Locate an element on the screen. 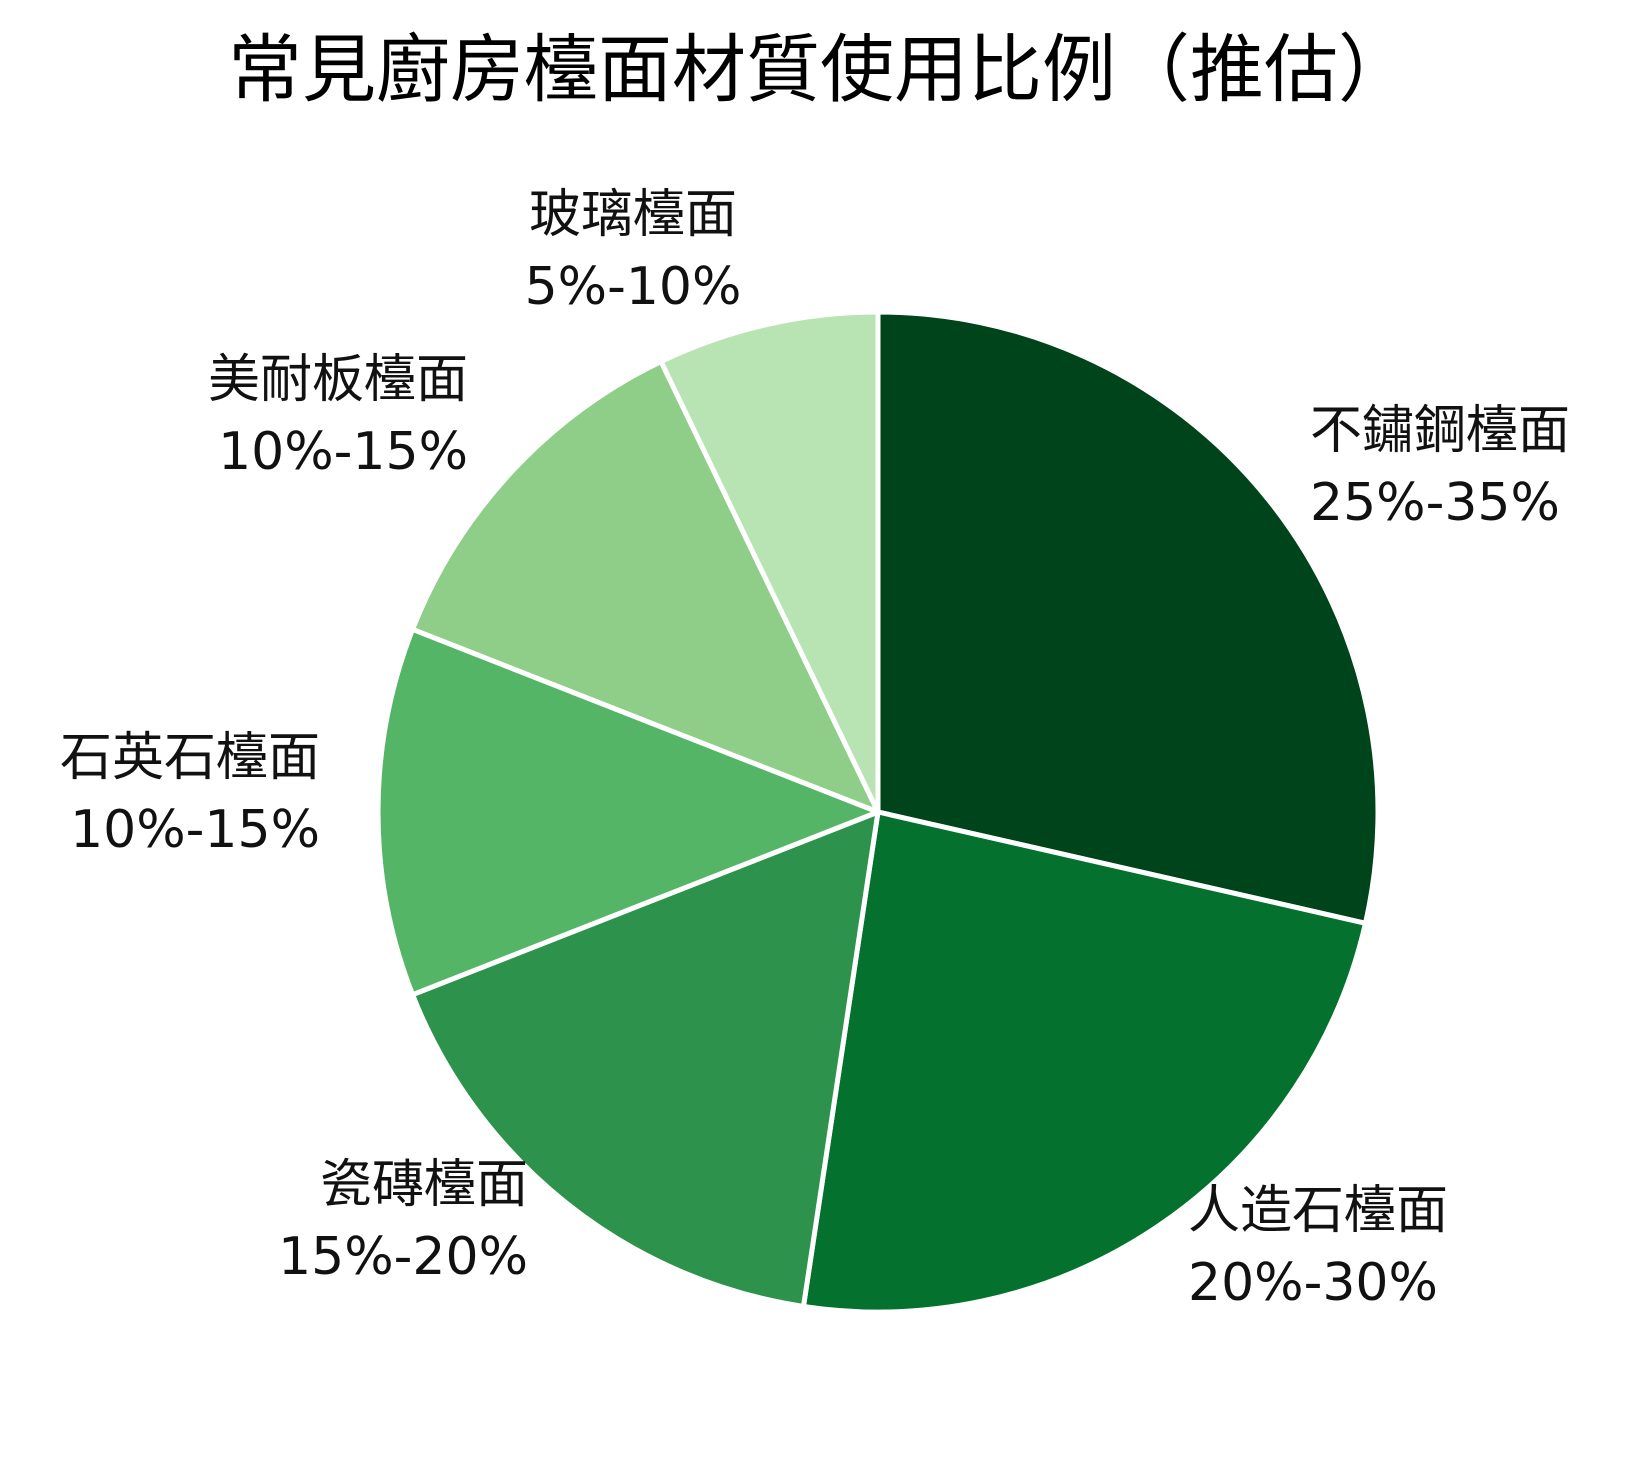 This screenshot has height=1468, width=1629. chart-title: 常見廚房檯面材質使用比例（推估） is located at coordinates (820, 70).